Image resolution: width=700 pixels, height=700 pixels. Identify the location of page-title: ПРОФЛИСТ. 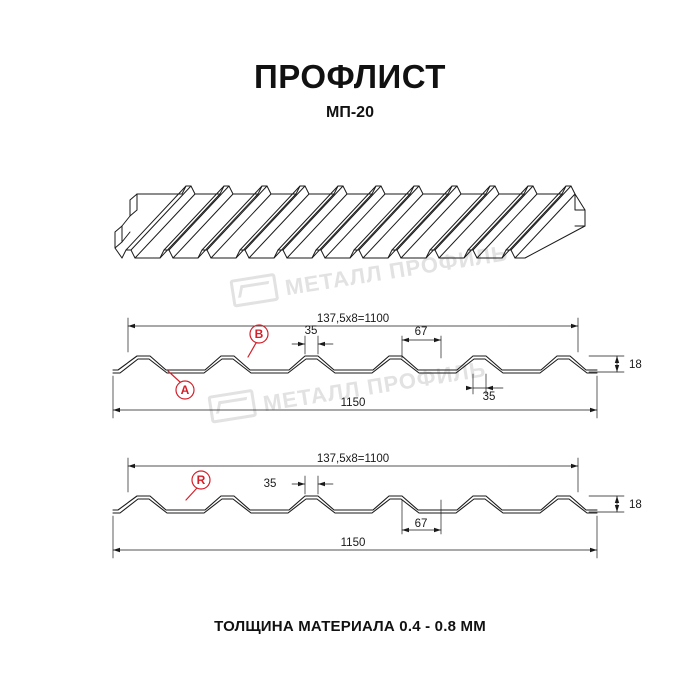
(350, 76).